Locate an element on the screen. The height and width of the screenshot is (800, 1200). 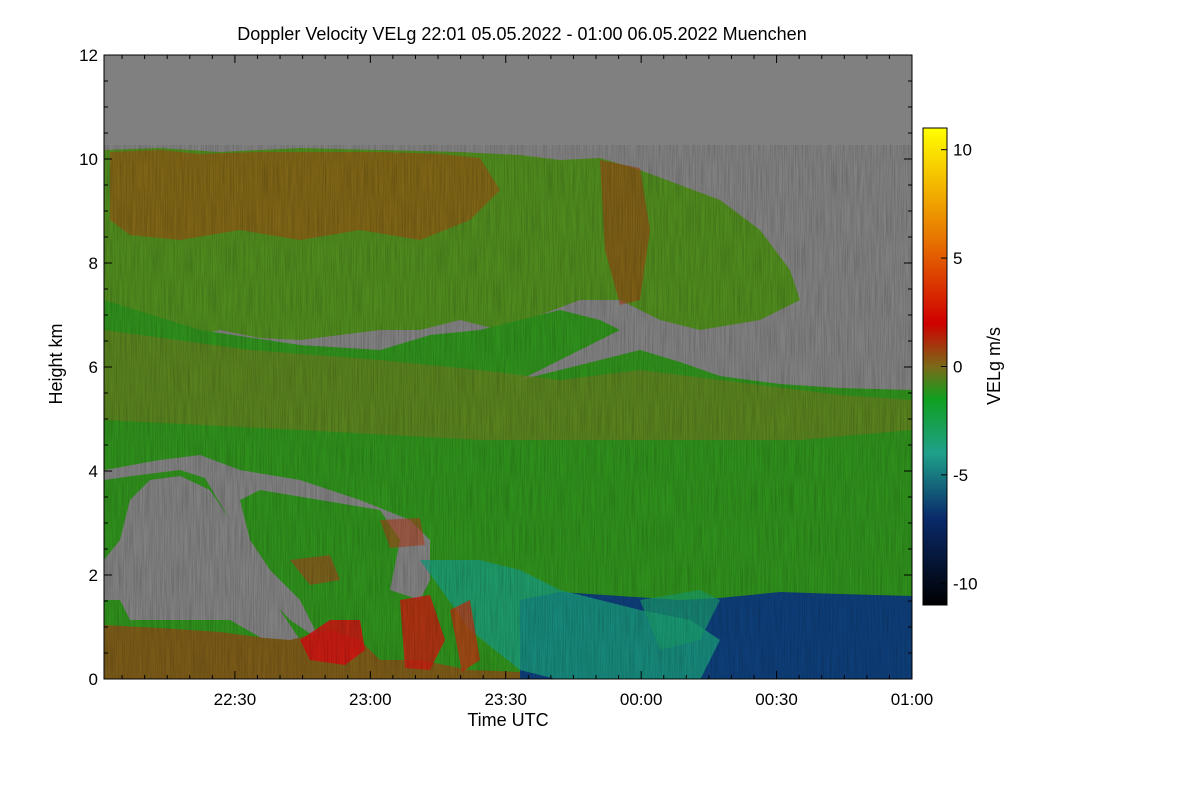
x-tick-label: 01:00 is located at coordinates (912, 699).